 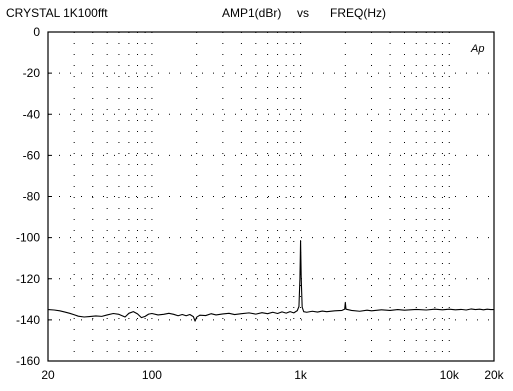 What do you see at coordinates (32, 155) in the screenshot?
I see `y-tick-label: -60` at bounding box center [32, 155].